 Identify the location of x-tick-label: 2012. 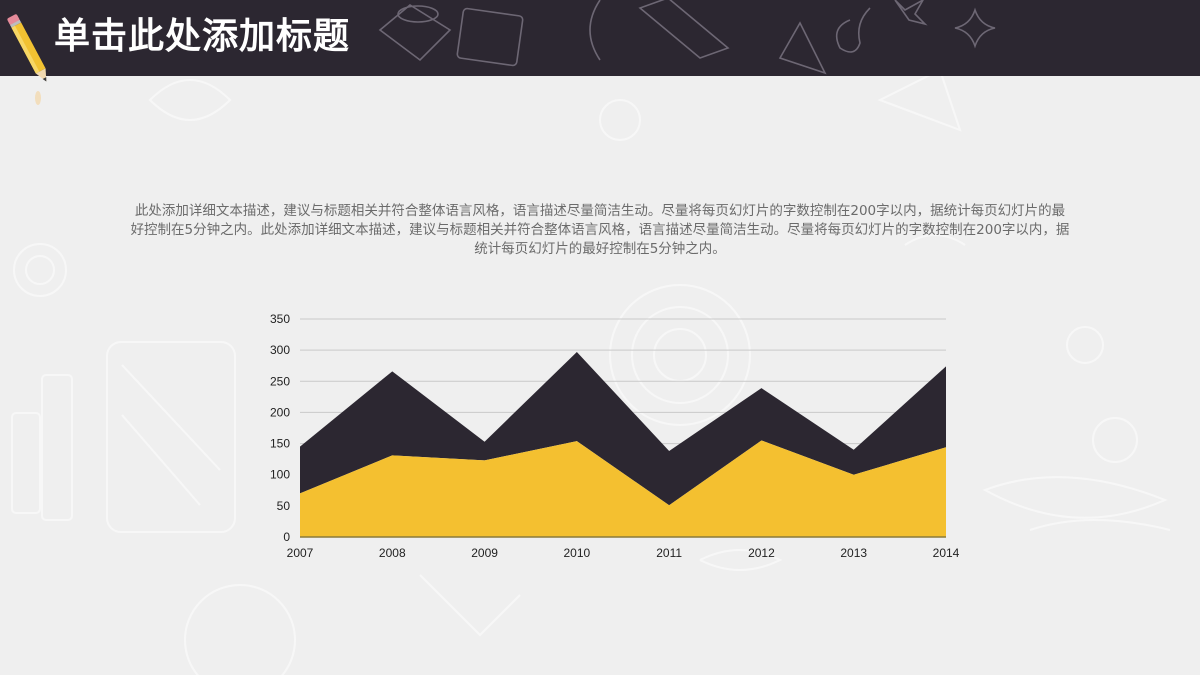
(761, 553).